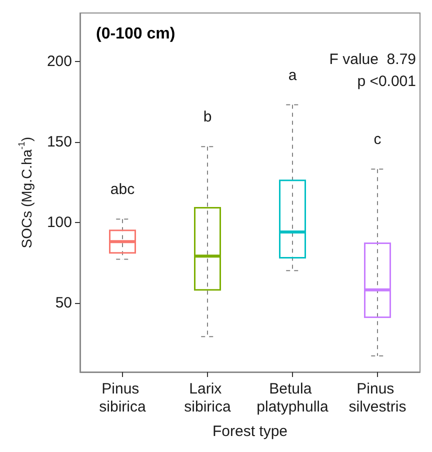 The image size is (432, 452). I want to click on y-tick-label: 50, so click(63, 303).